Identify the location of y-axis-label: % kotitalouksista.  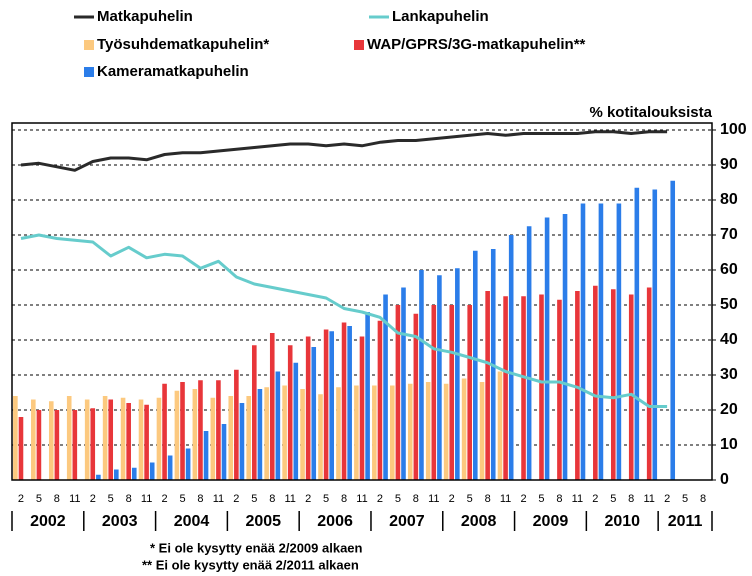
(650, 112).